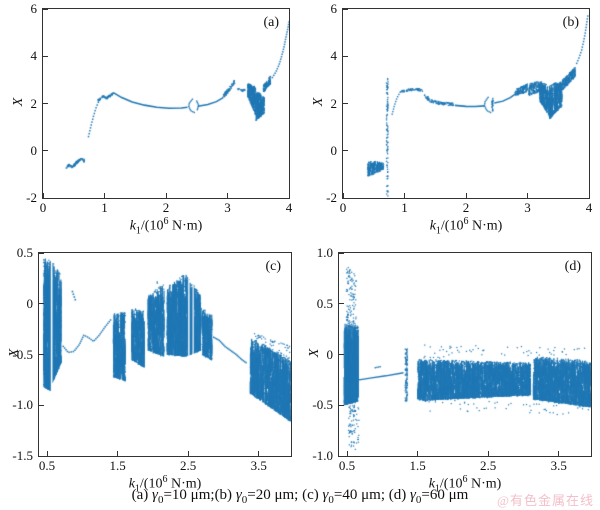 The width and height of the screenshot is (600, 510). Describe the element at coordinates (589, 207) in the screenshot. I see `x-tick-label: 4` at that location.